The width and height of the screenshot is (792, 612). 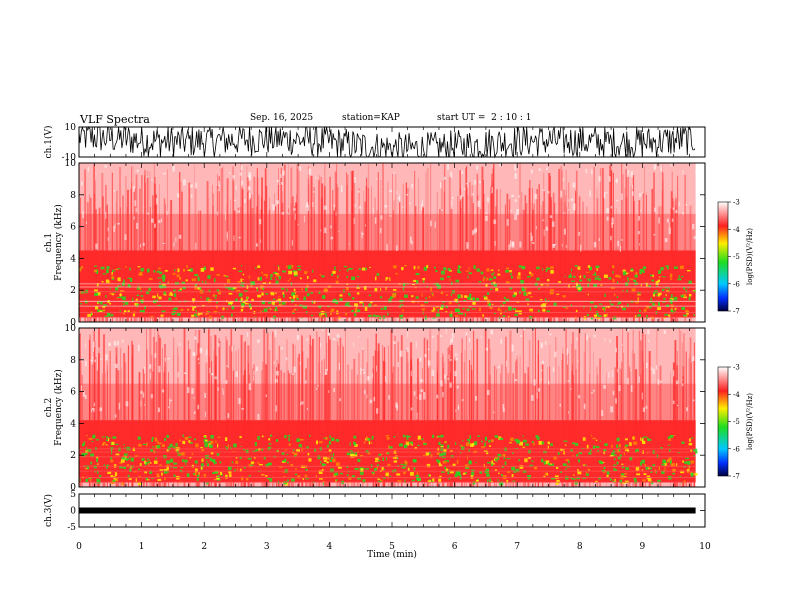 I want to click on xtick-4: 4, so click(x=330, y=547).